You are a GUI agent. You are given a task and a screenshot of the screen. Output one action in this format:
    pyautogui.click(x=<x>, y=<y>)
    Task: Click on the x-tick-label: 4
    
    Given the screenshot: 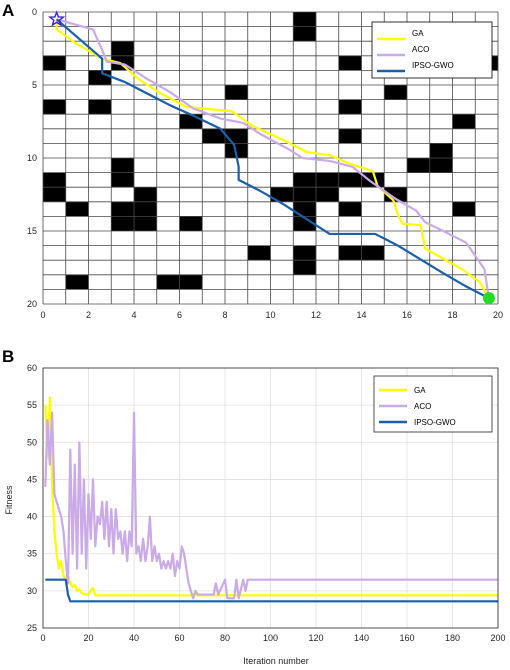 What is the action you would take?
    pyautogui.click(x=133, y=315)
    